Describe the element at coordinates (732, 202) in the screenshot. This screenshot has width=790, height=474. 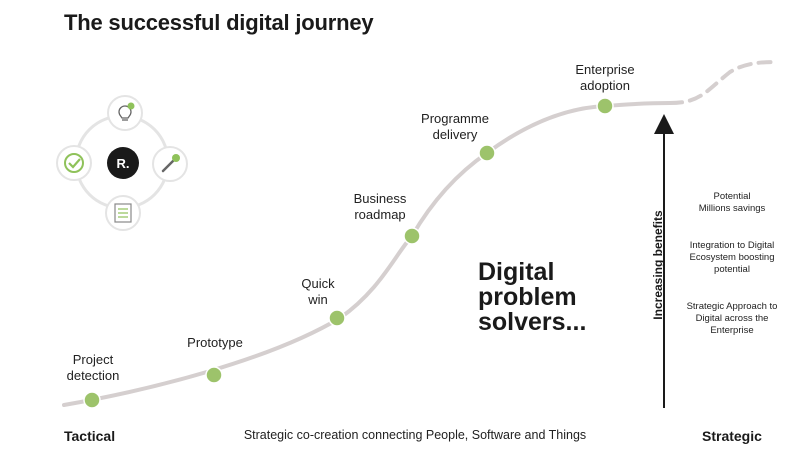
I see `benefit-item: Potential Millions savings` at that location.